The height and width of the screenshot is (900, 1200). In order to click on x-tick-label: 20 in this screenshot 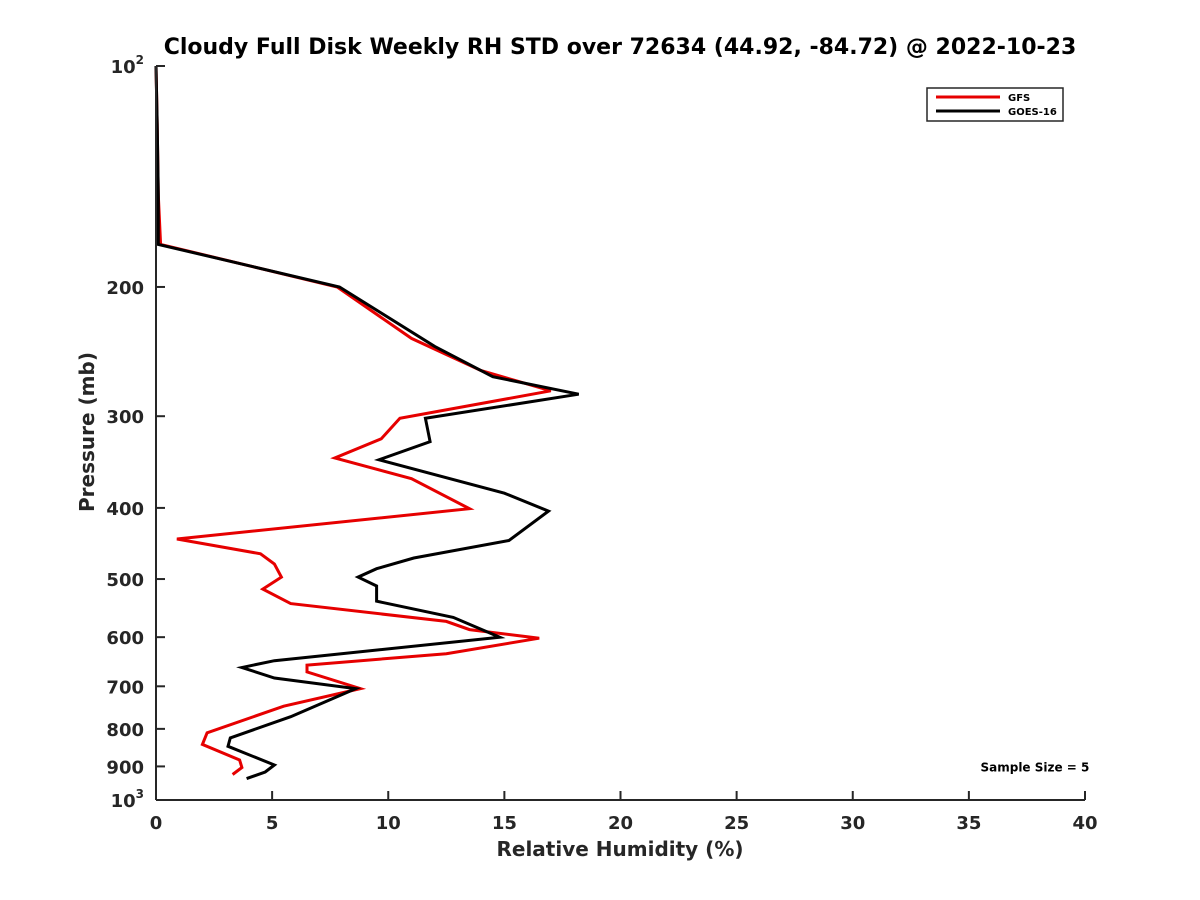, I will do `click(620, 823)`.